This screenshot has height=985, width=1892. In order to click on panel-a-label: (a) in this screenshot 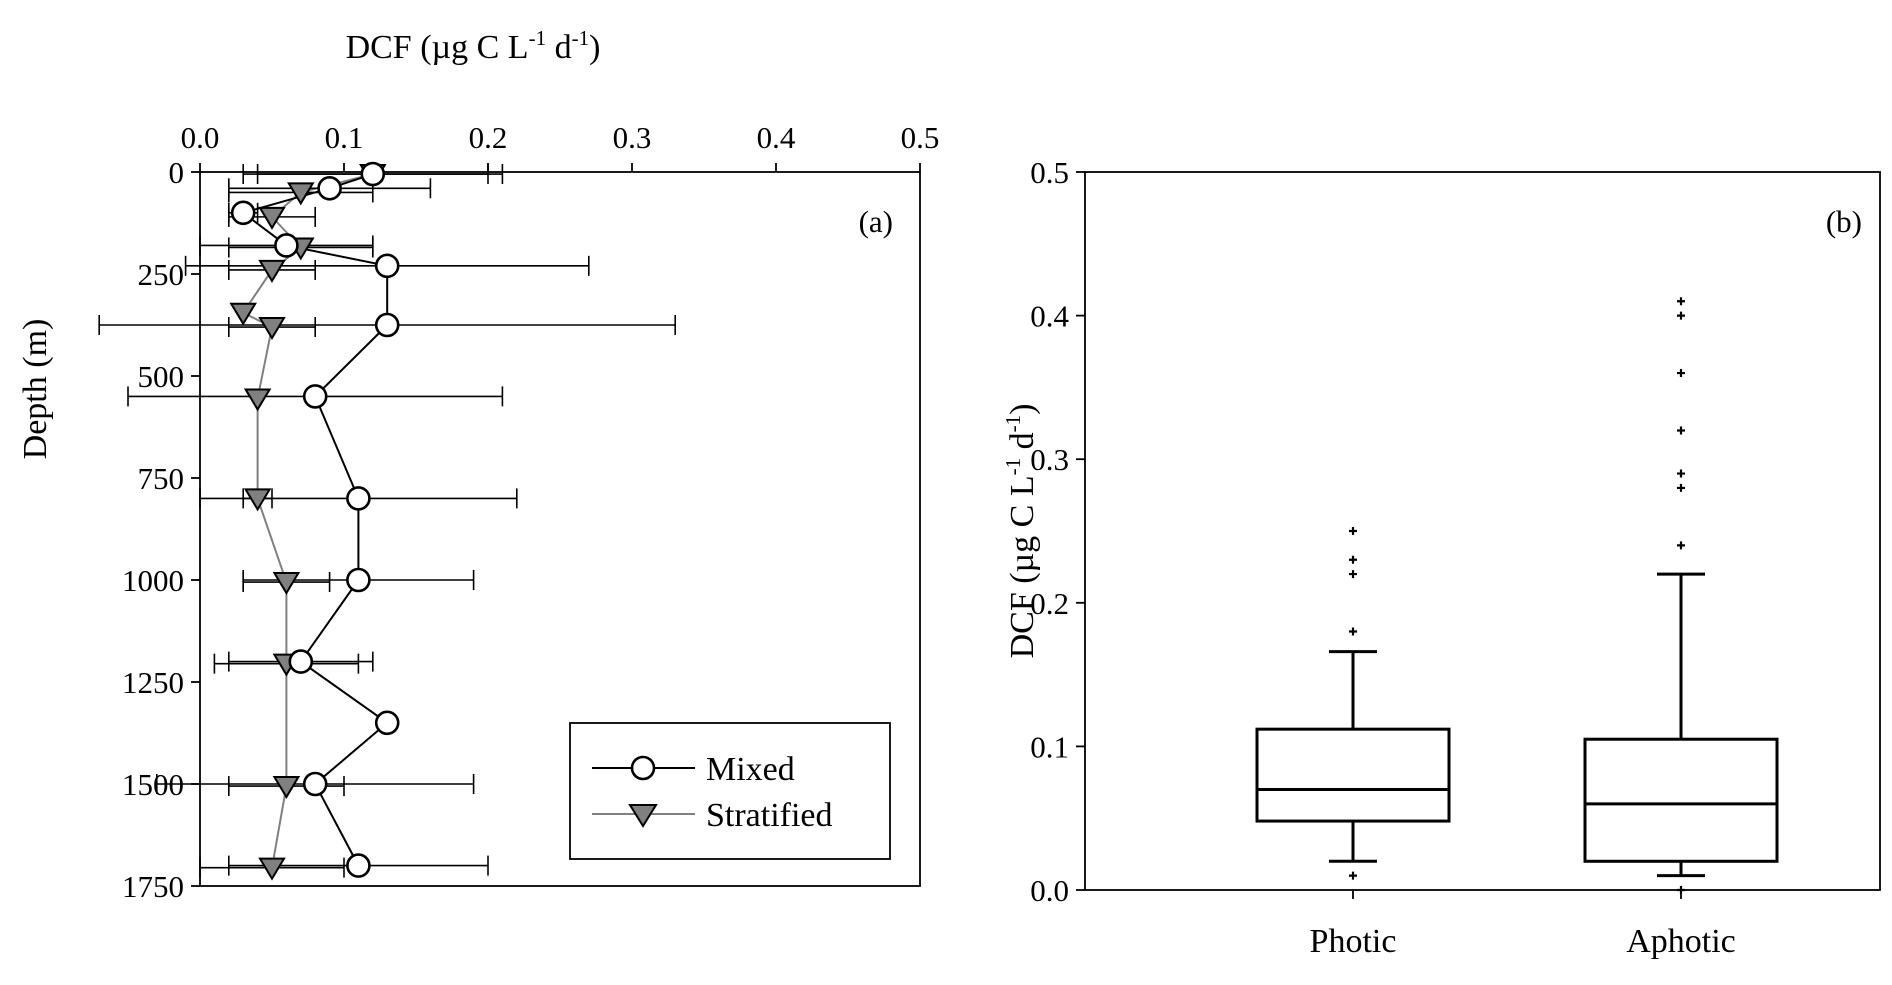, I will do `click(876, 221)`.